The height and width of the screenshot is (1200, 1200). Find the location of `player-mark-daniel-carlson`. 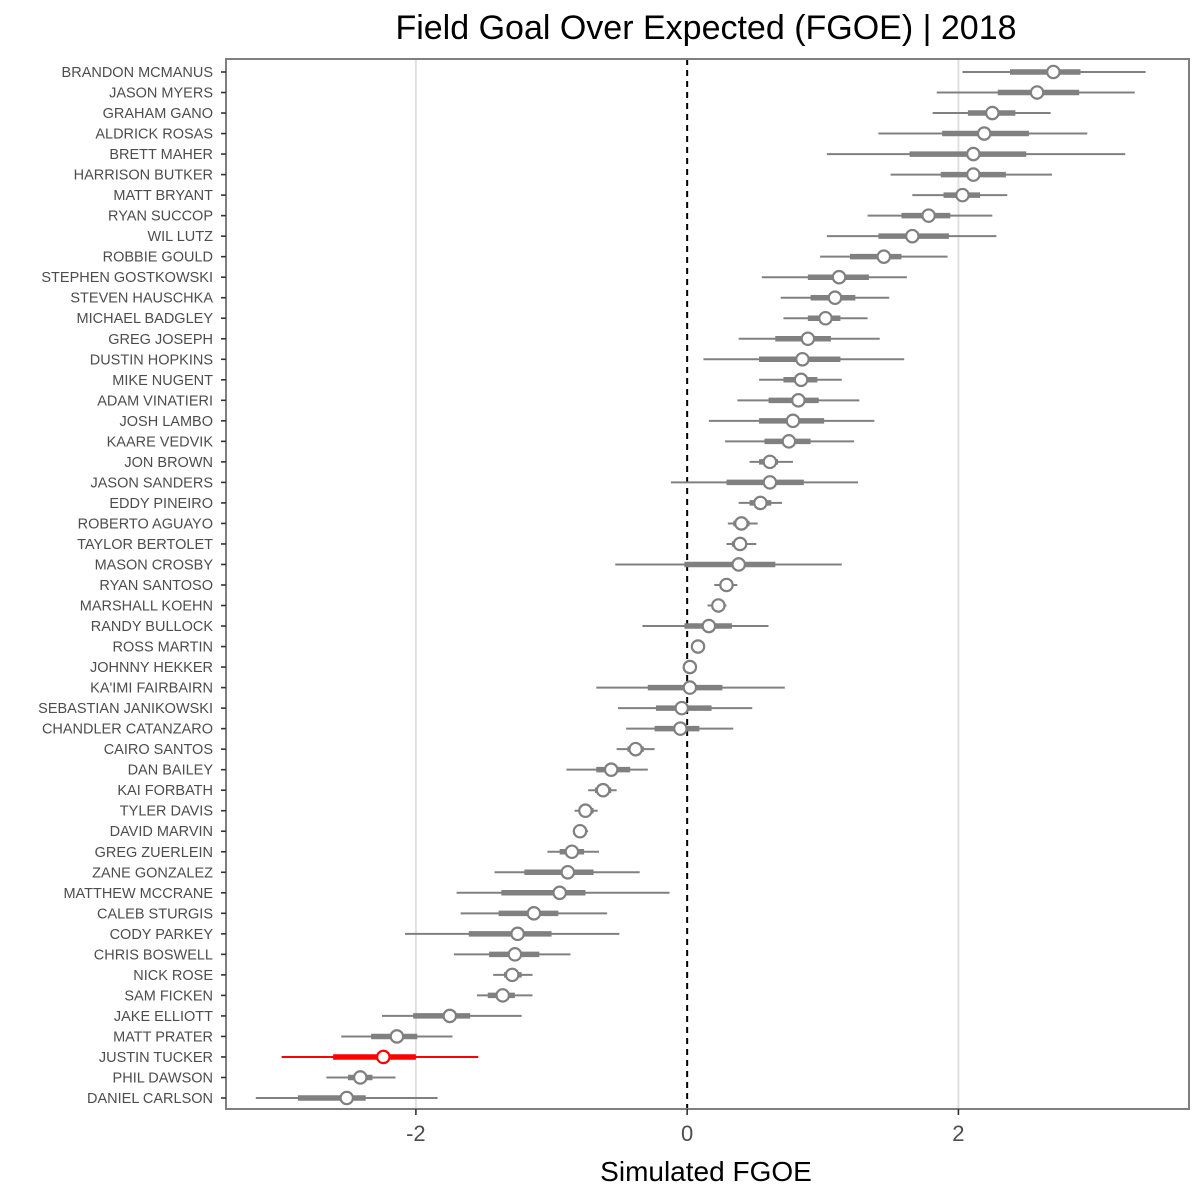

player-mark-daniel-carlson is located at coordinates (346, 1098).